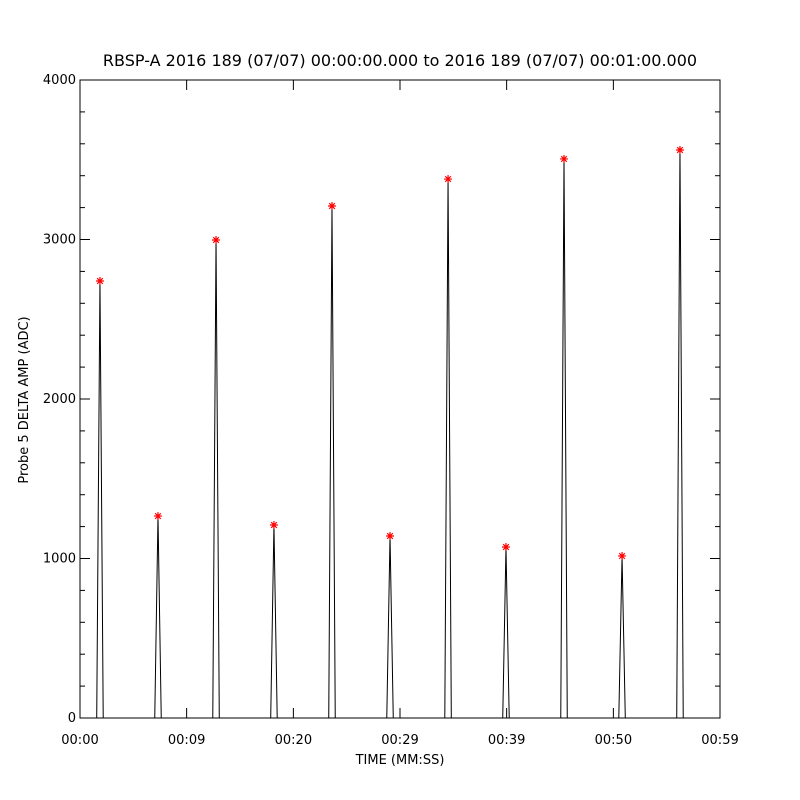  Describe the element at coordinates (59, 559) in the screenshot. I see `y-tick-label: 1000` at that location.